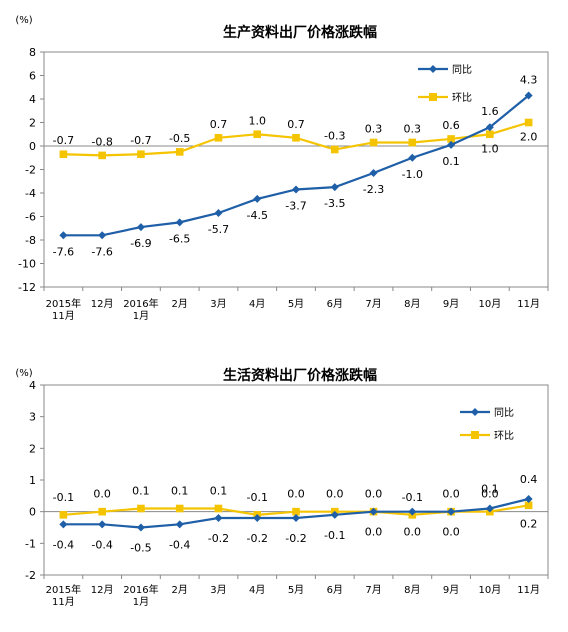  What do you see at coordinates (218, 590) in the screenshot?
I see `x-tick-label: 3月` at bounding box center [218, 590].